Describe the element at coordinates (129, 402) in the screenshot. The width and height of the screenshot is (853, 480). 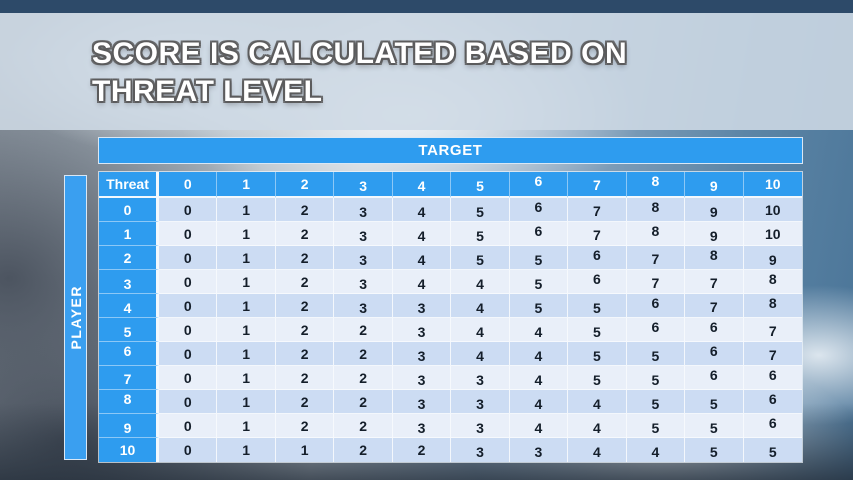
I see `row-header: 8` at that location.